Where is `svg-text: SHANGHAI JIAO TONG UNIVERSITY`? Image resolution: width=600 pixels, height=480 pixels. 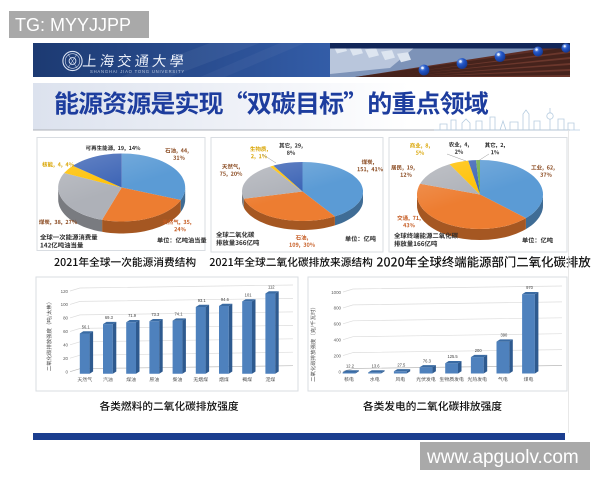 svg-text: SHANGHAI JIAO TONG UNIVERSITY is located at coordinates (137, 71).